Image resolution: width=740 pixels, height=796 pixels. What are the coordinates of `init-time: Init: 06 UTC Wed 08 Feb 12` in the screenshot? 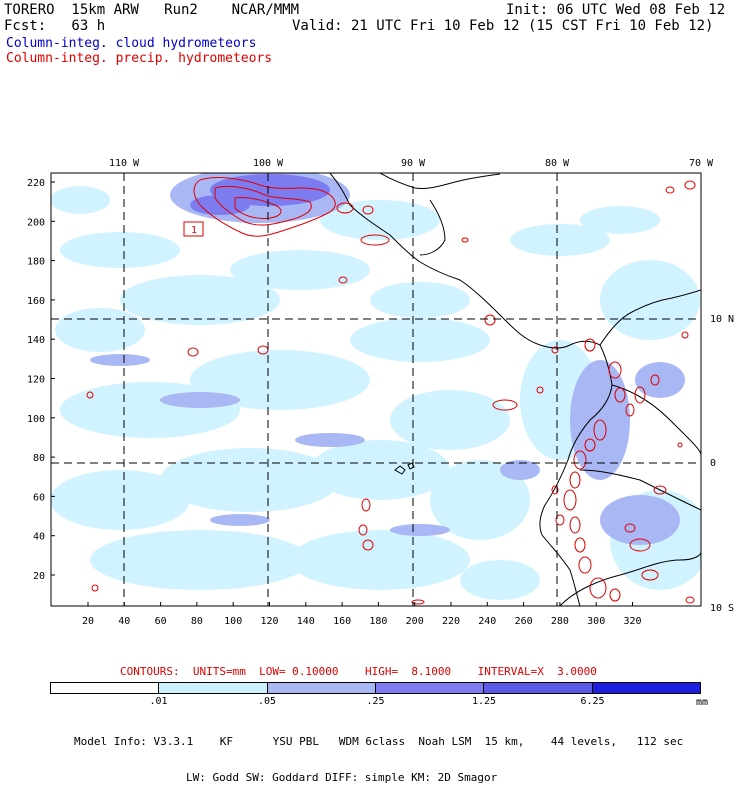 It's located at (616, 10).